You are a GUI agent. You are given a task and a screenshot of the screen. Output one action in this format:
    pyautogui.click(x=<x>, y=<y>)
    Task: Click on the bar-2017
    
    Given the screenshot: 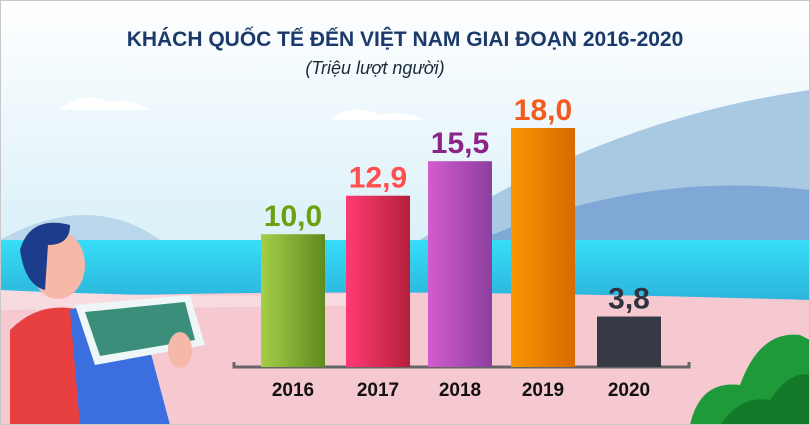 What is the action you would take?
    pyautogui.click(x=378, y=281)
    